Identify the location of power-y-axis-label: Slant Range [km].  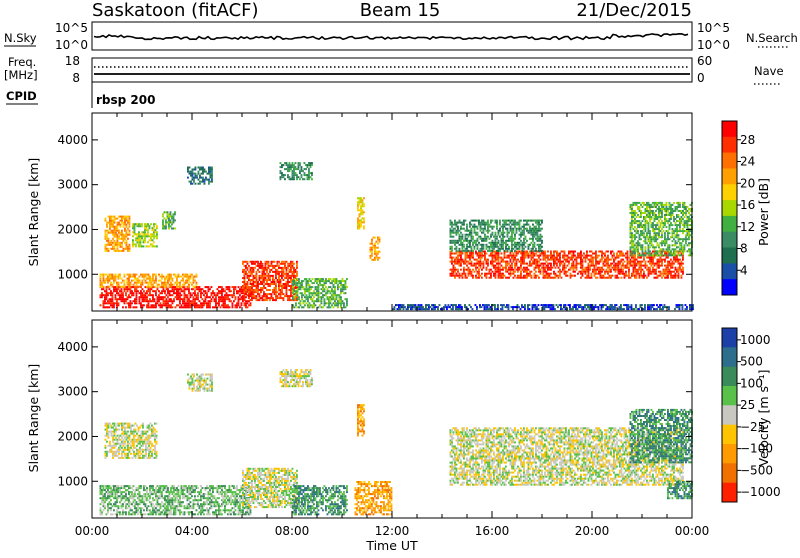
(33, 212).